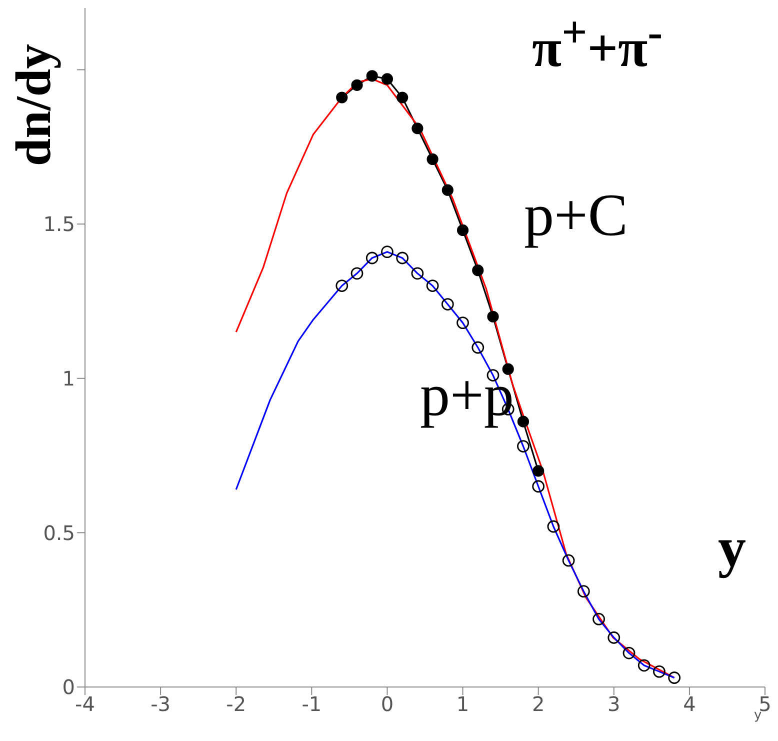  I want to click on y-tick-label: 1, so click(68, 378).